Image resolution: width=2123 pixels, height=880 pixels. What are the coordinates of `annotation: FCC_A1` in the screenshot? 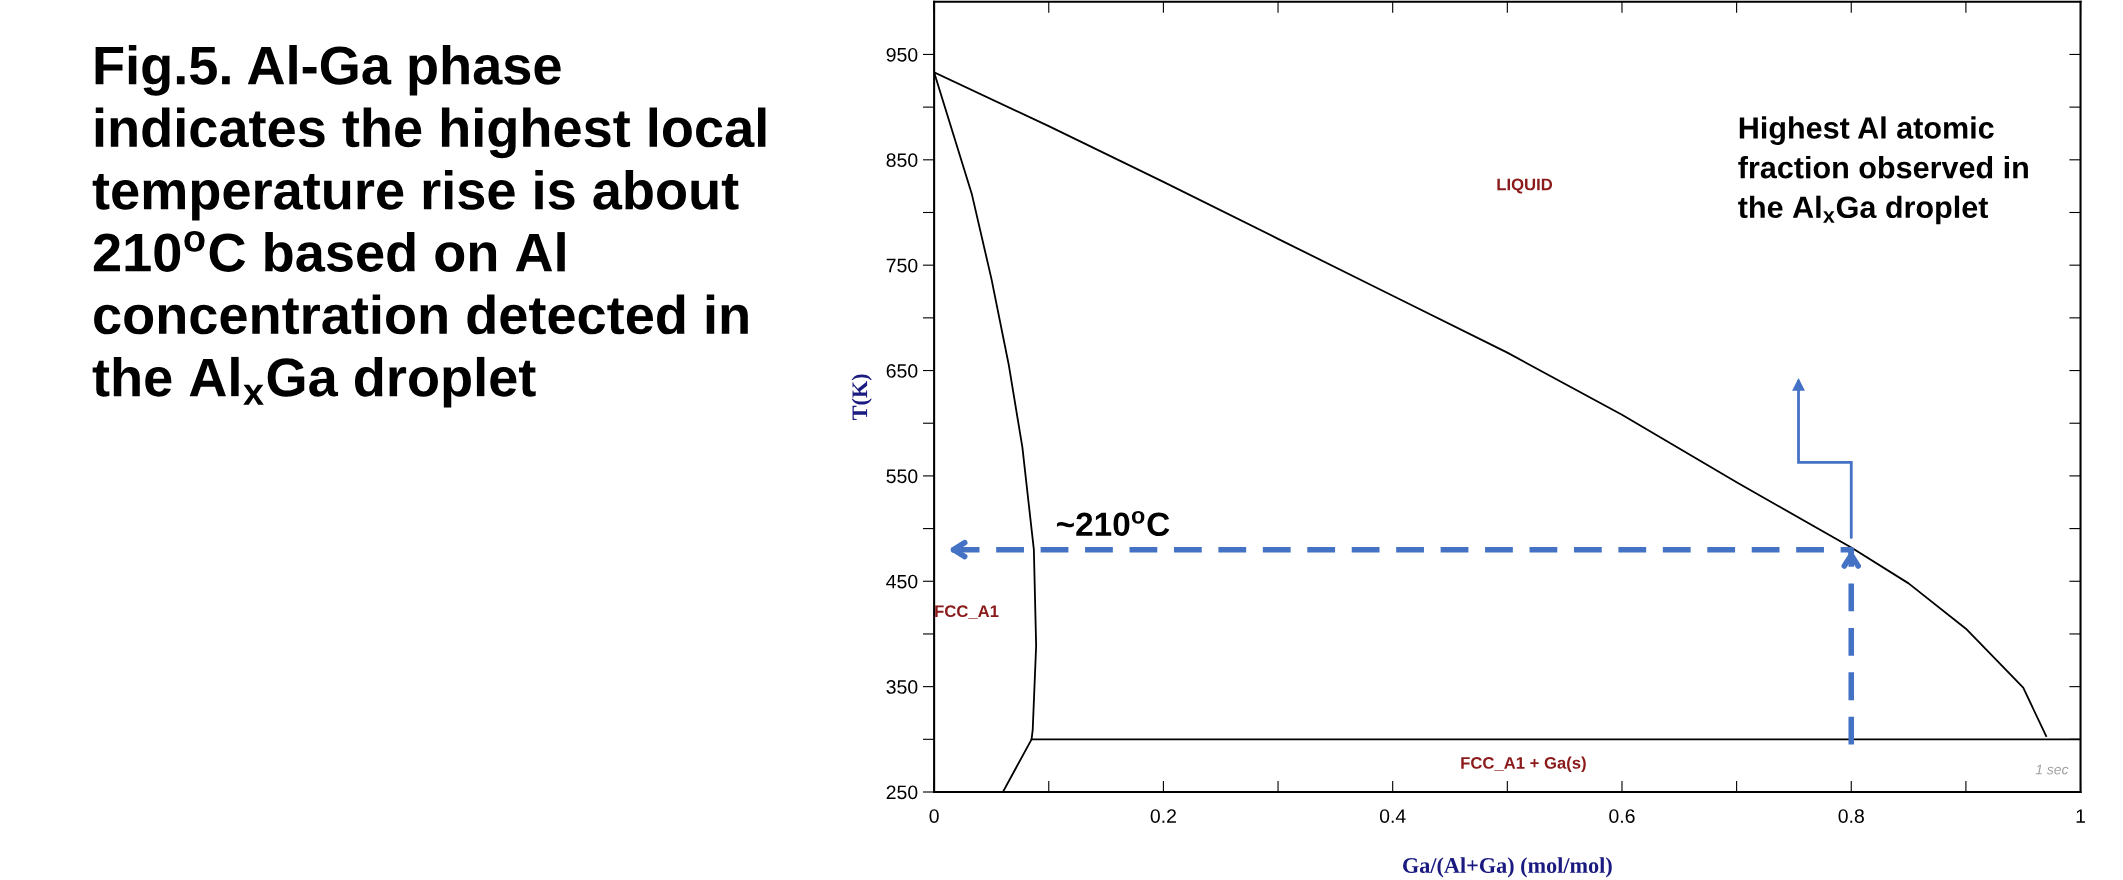 It's located at (967, 612).